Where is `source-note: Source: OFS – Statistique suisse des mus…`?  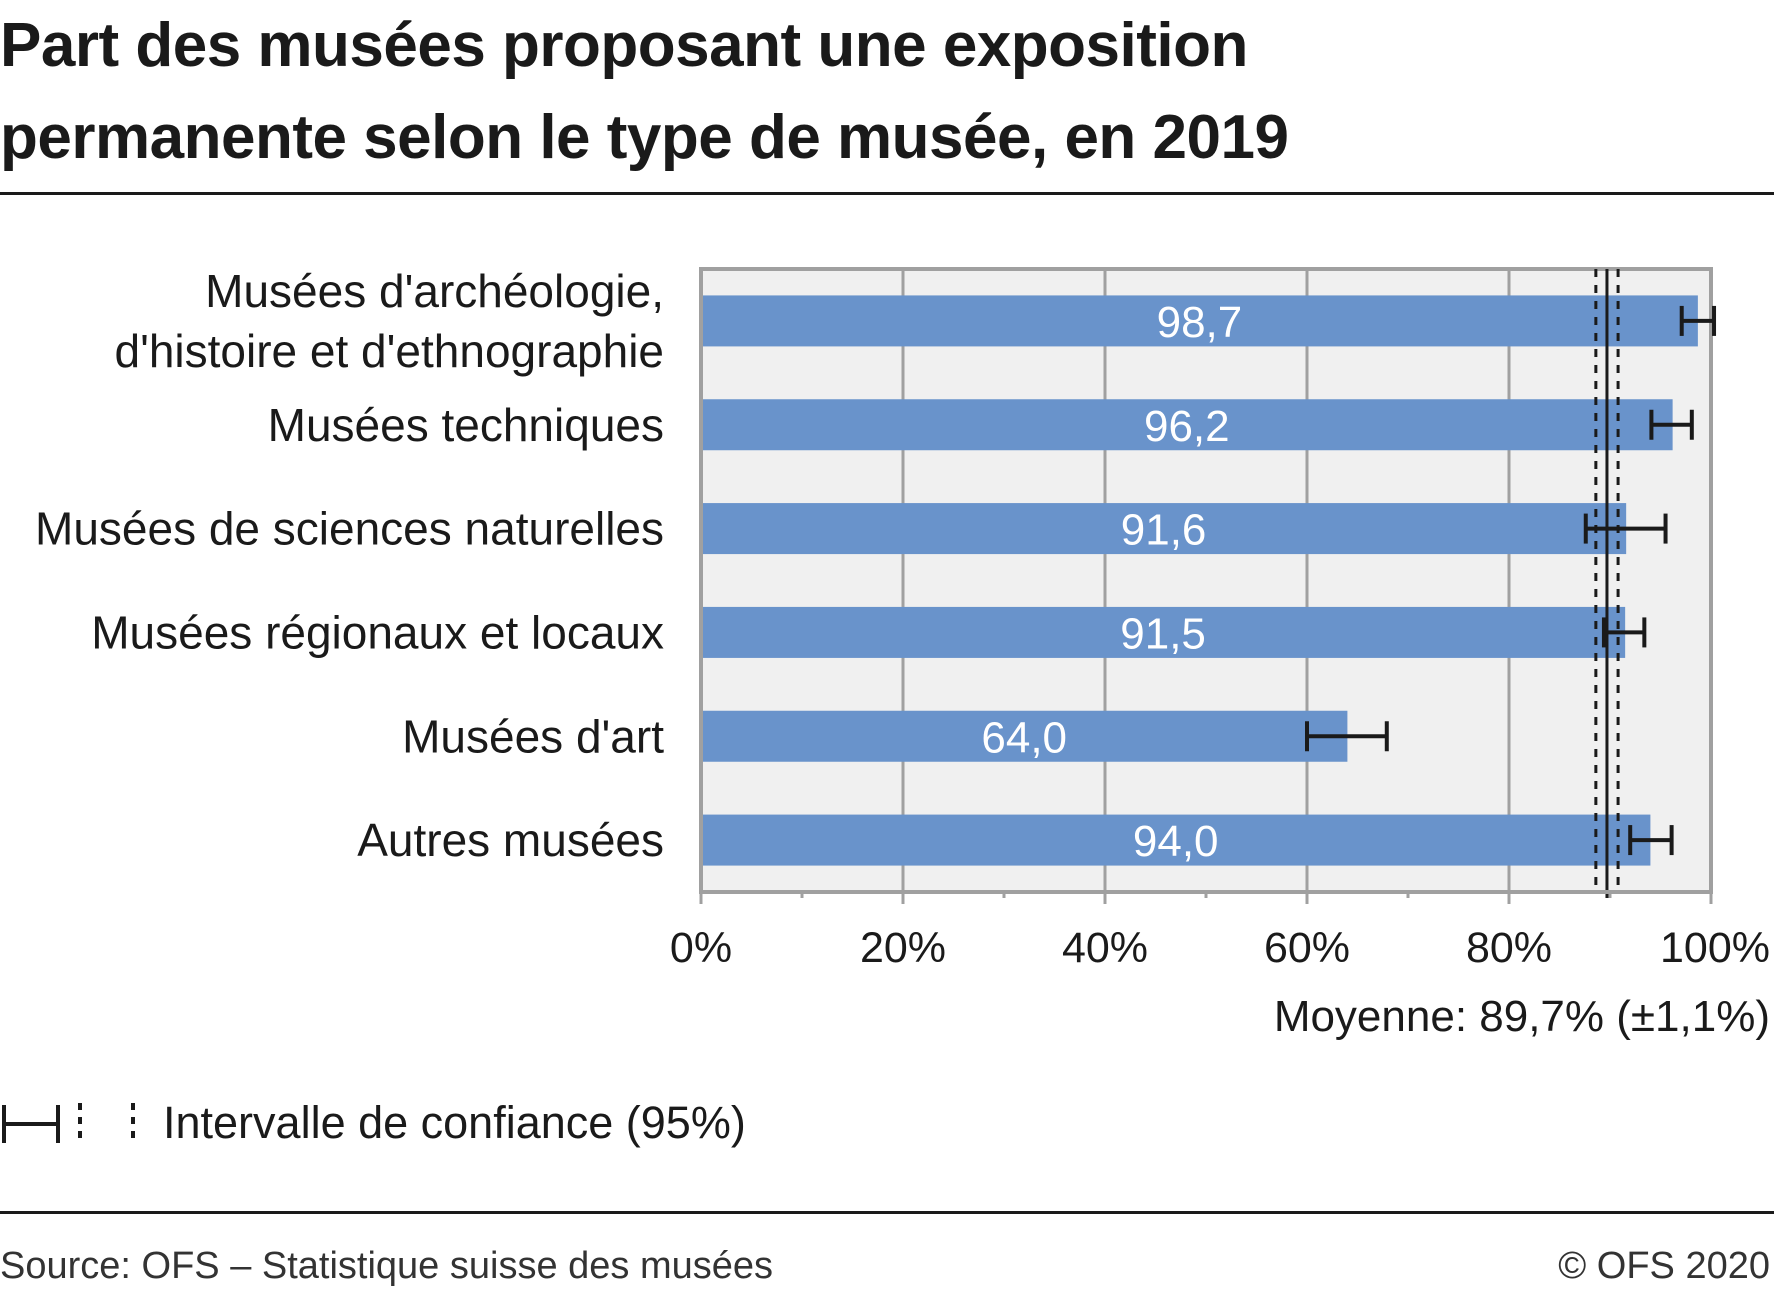
source-note: Source: OFS – Statistique suisse des mus… is located at coordinates (387, 1266).